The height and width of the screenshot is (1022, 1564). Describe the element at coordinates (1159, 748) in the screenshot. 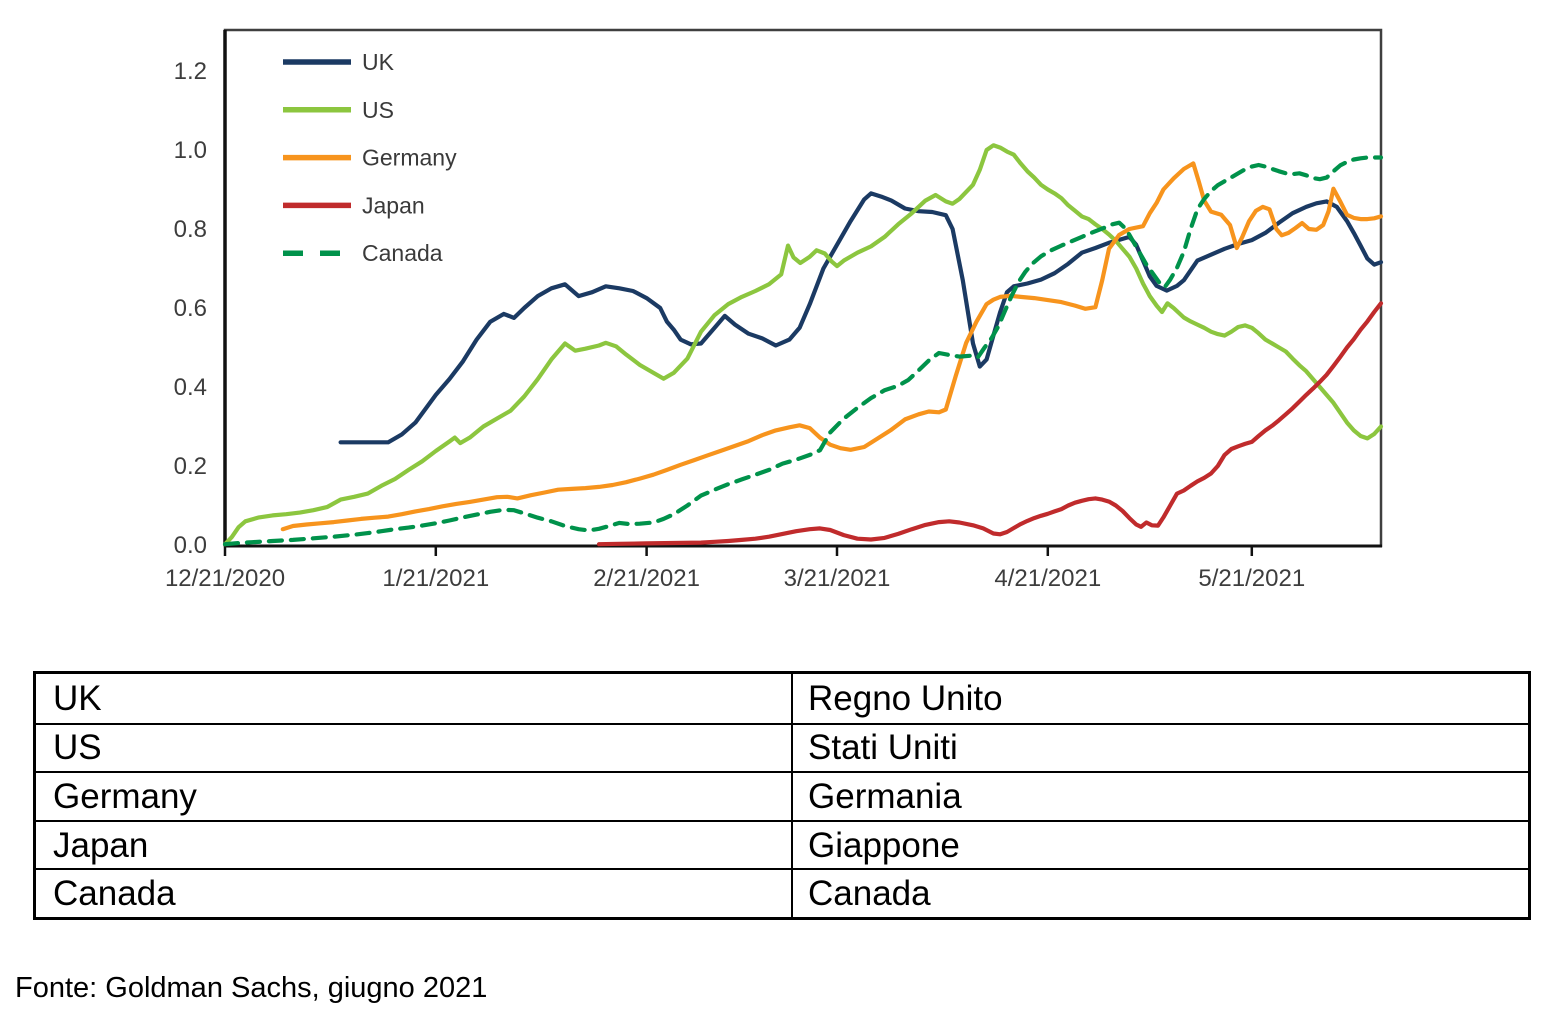

I see `table-cell-translation: Stati Uniti` at that location.